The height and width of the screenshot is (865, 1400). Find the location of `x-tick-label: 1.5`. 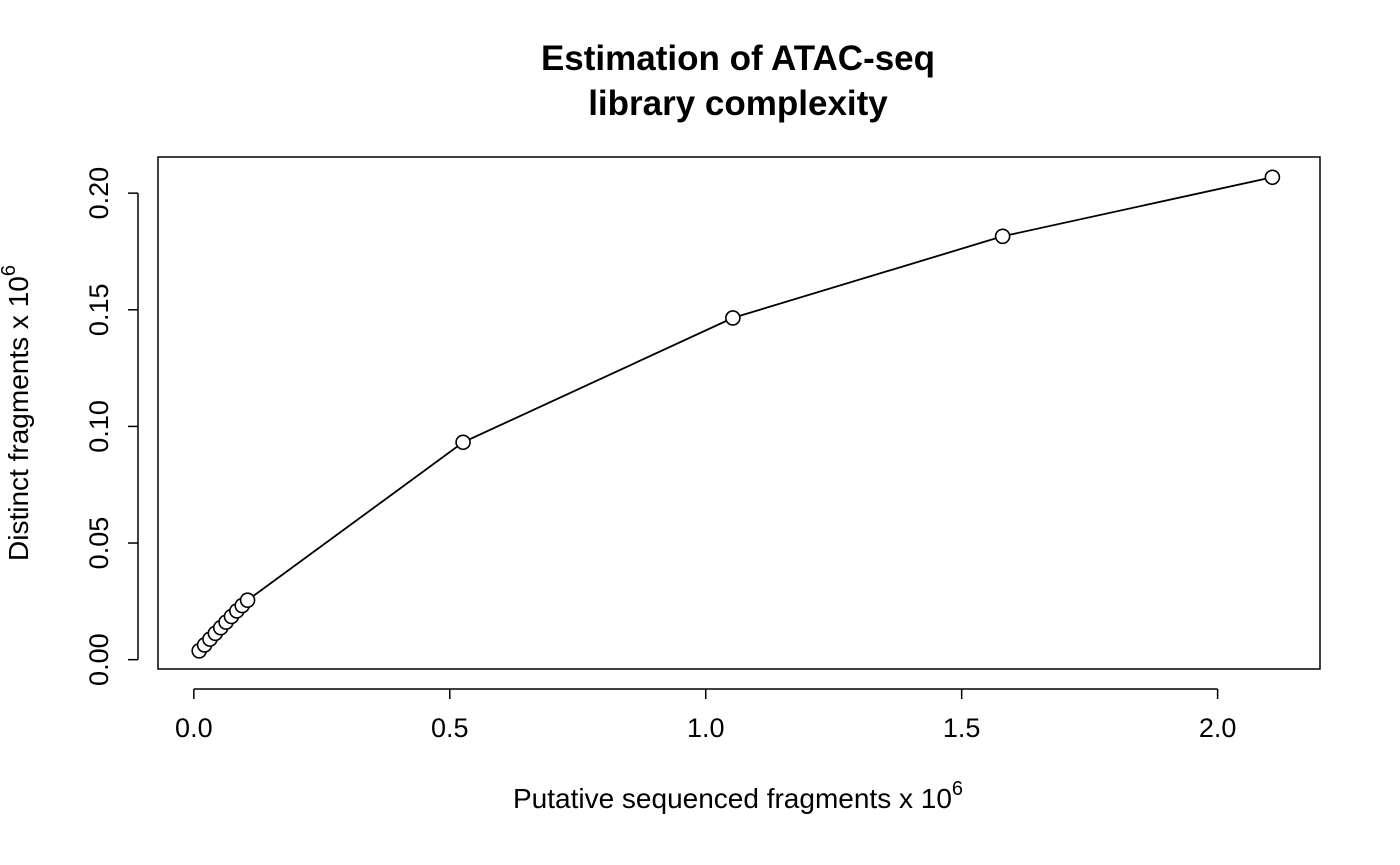

x-tick-label: 1.5 is located at coordinates (962, 728).